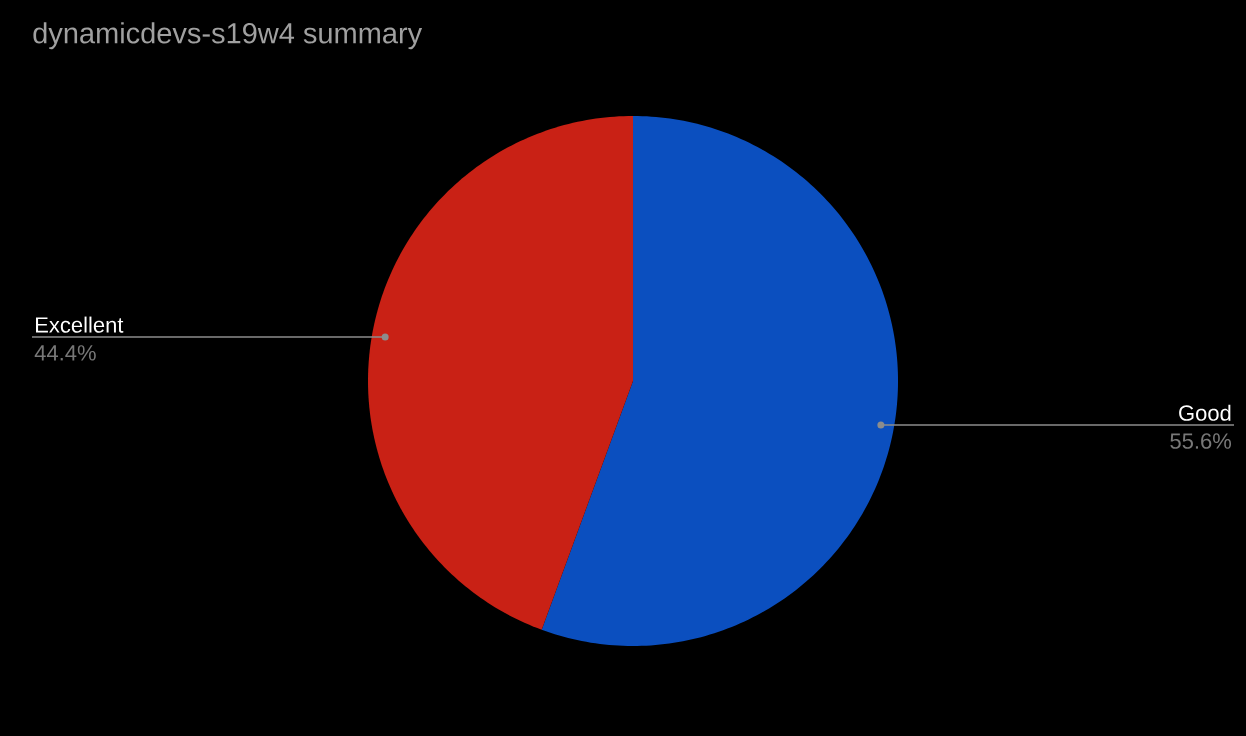 The height and width of the screenshot is (736, 1246). Describe the element at coordinates (80, 324) in the screenshot. I see `slice-label: Excellent` at that location.